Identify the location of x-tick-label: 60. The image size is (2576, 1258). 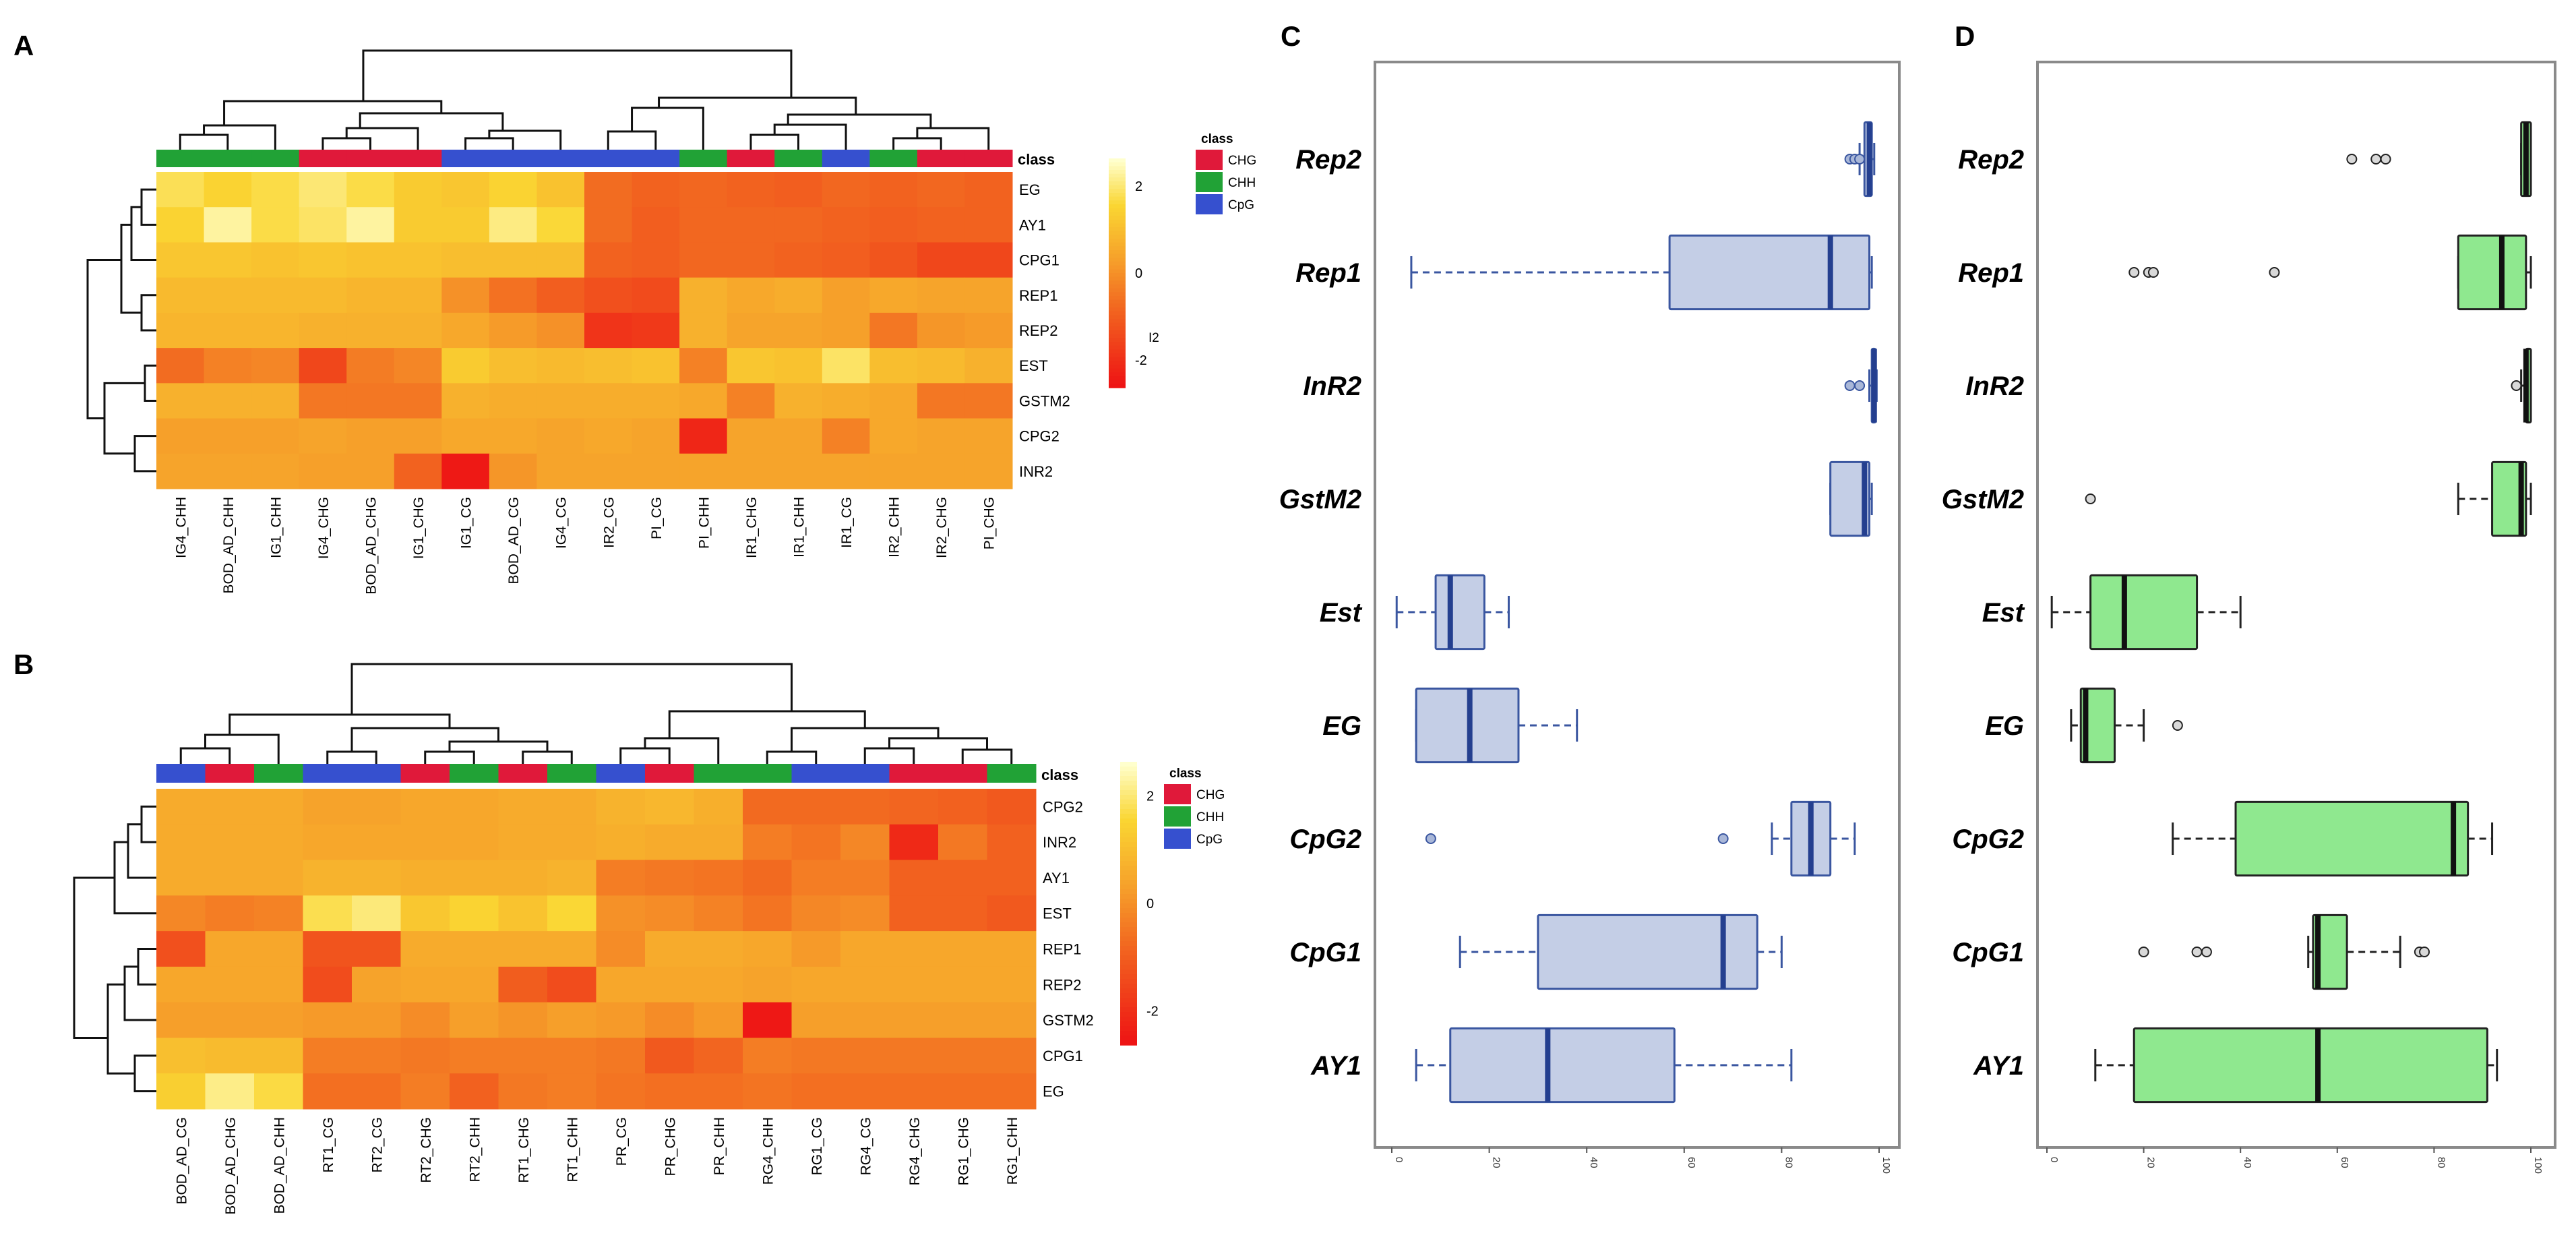
(1692, 1162).